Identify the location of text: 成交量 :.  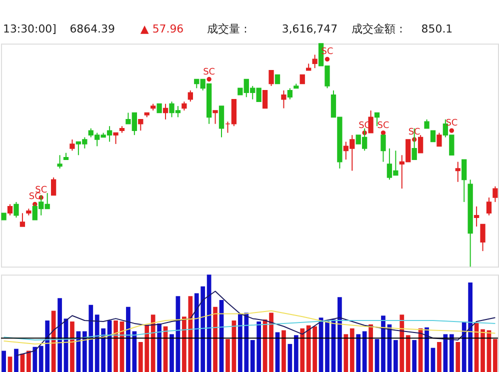
(227, 29).